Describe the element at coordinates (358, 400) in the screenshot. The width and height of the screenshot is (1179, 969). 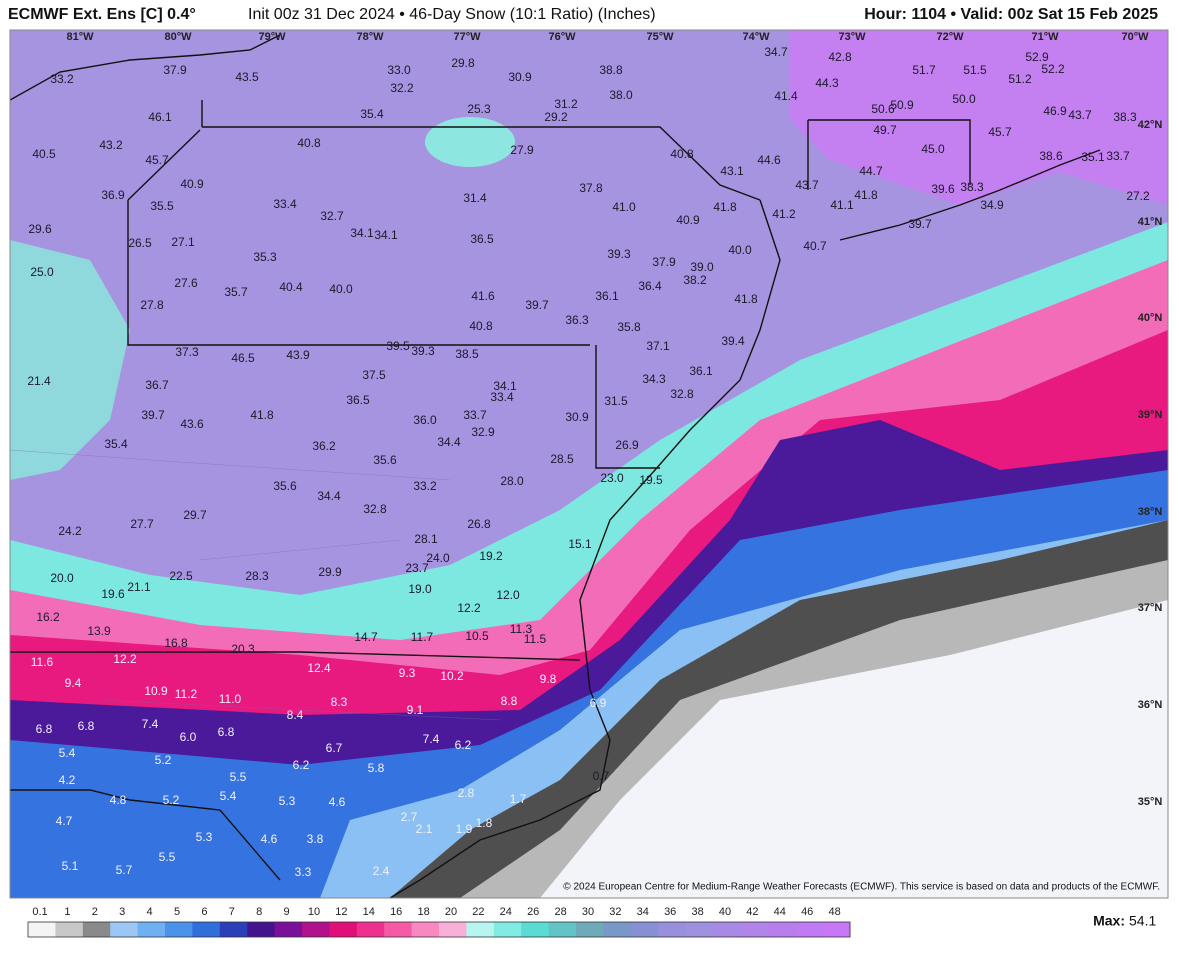
I see `snow-total-label: 36.5` at that location.